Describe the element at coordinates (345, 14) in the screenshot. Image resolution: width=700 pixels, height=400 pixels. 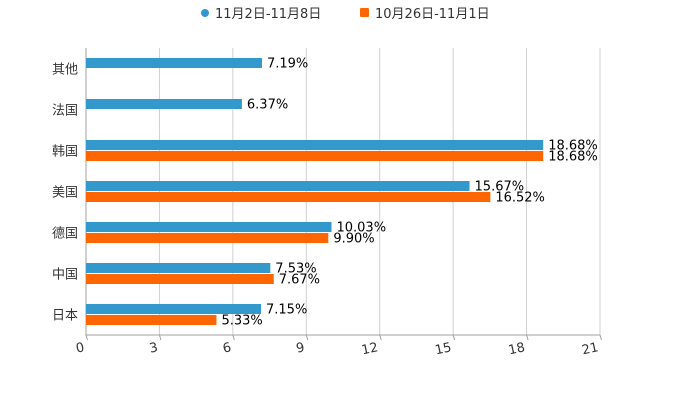
I see `legend: 11月2日-11月8日 10月26日-11月1日` at that location.